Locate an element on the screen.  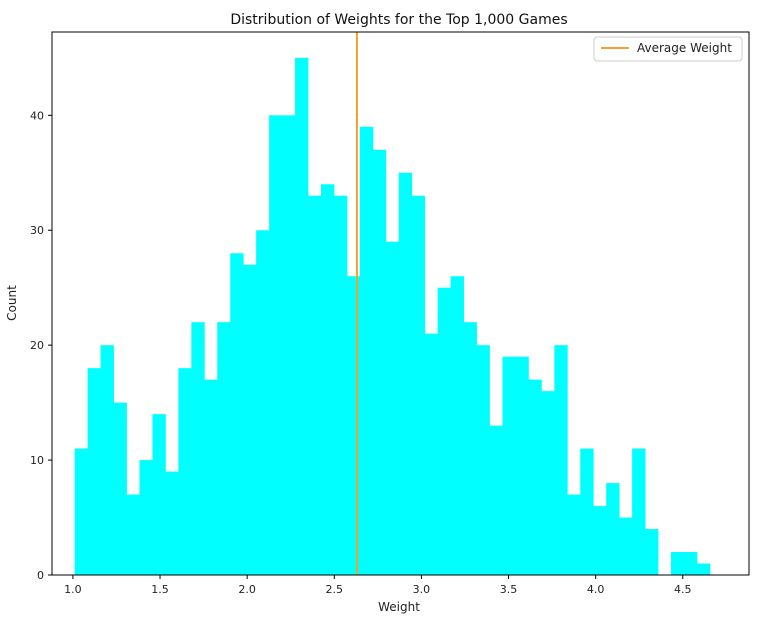
y-axis-label: Count is located at coordinates (12, 303).